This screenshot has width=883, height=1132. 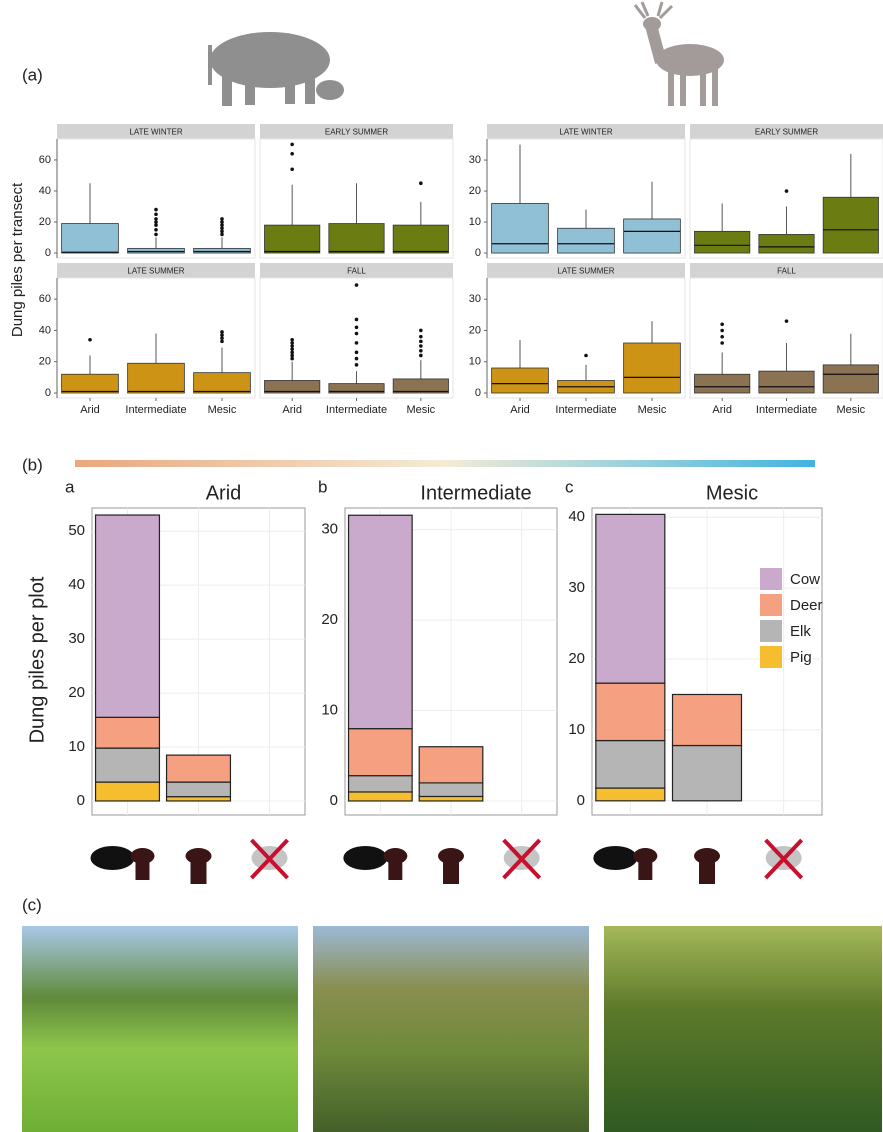 I want to click on legend-label: Cow, so click(x=805, y=579).